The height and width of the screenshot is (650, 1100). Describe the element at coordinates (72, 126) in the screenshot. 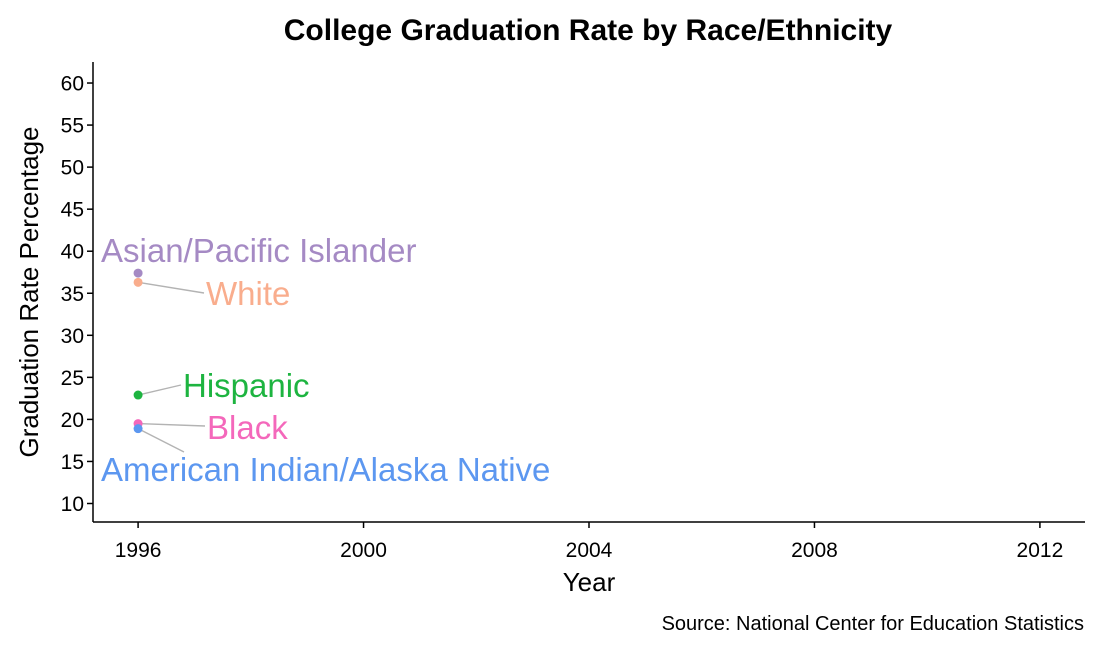

I see `y-tick-label: 55` at that location.